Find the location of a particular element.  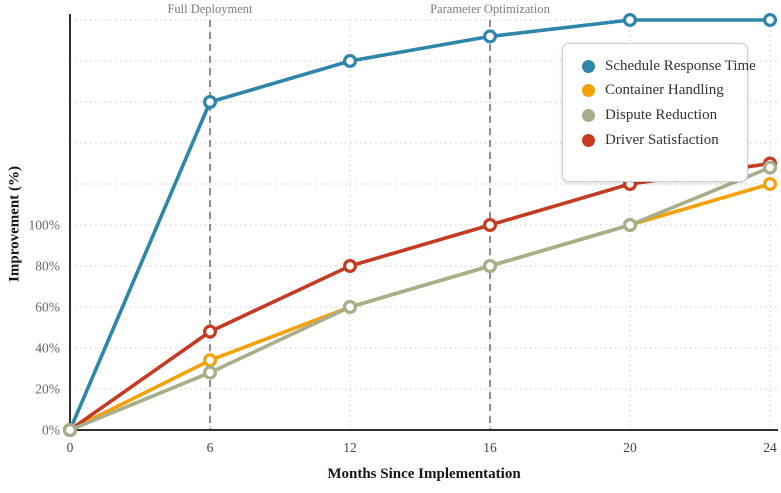

legend-item: Container Handling is located at coordinates (655, 91).